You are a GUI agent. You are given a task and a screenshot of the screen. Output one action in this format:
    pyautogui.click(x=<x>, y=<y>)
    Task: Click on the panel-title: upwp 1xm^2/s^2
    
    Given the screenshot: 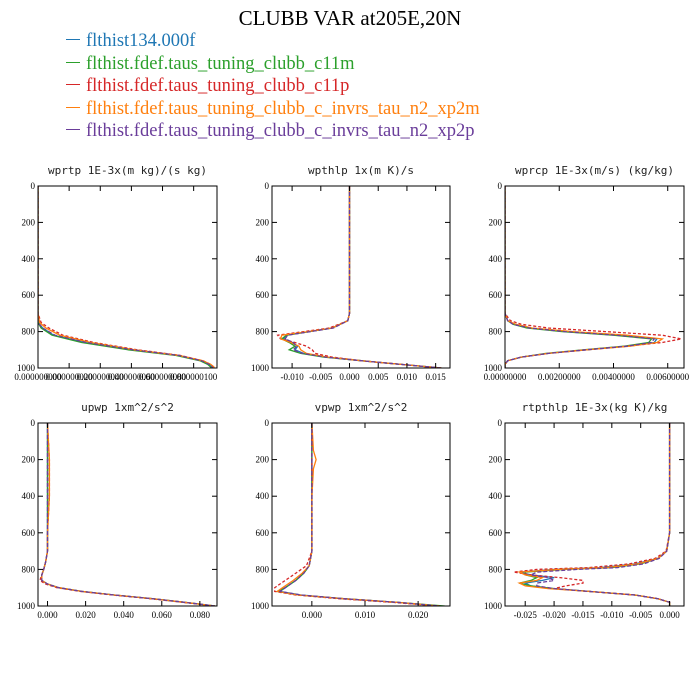 What is the action you would take?
    pyautogui.click(x=127, y=407)
    